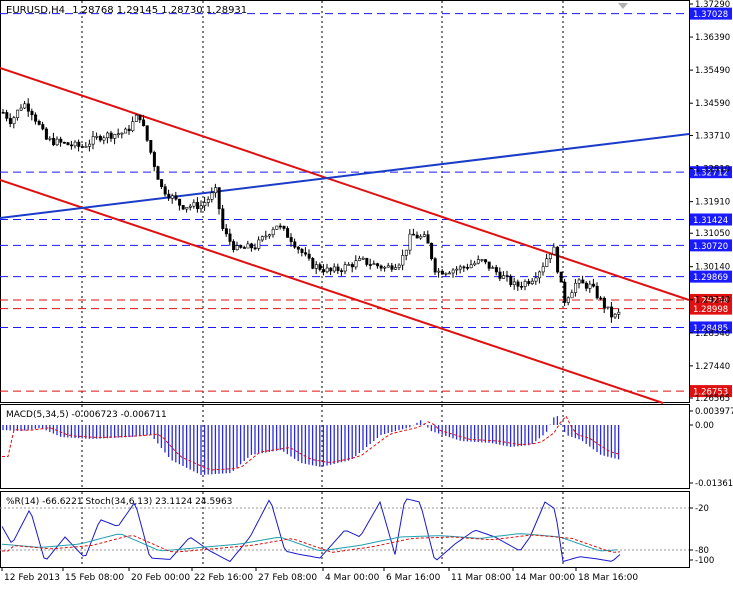 The image size is (733, 589). I want to click on symbol-label: EURUSD,H4, so click(35, 10).